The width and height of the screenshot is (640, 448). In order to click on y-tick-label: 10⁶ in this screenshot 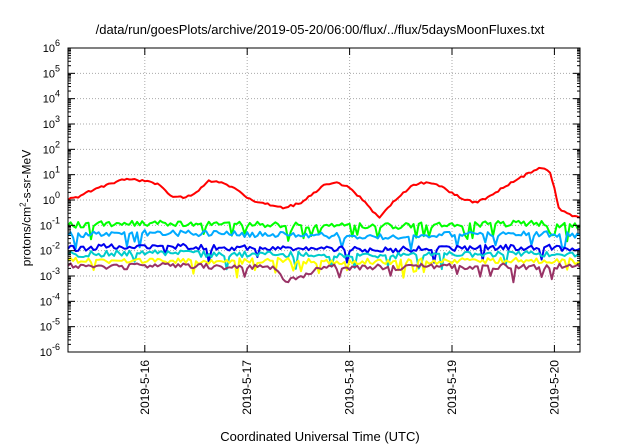, I will do `click(51, 46)`.